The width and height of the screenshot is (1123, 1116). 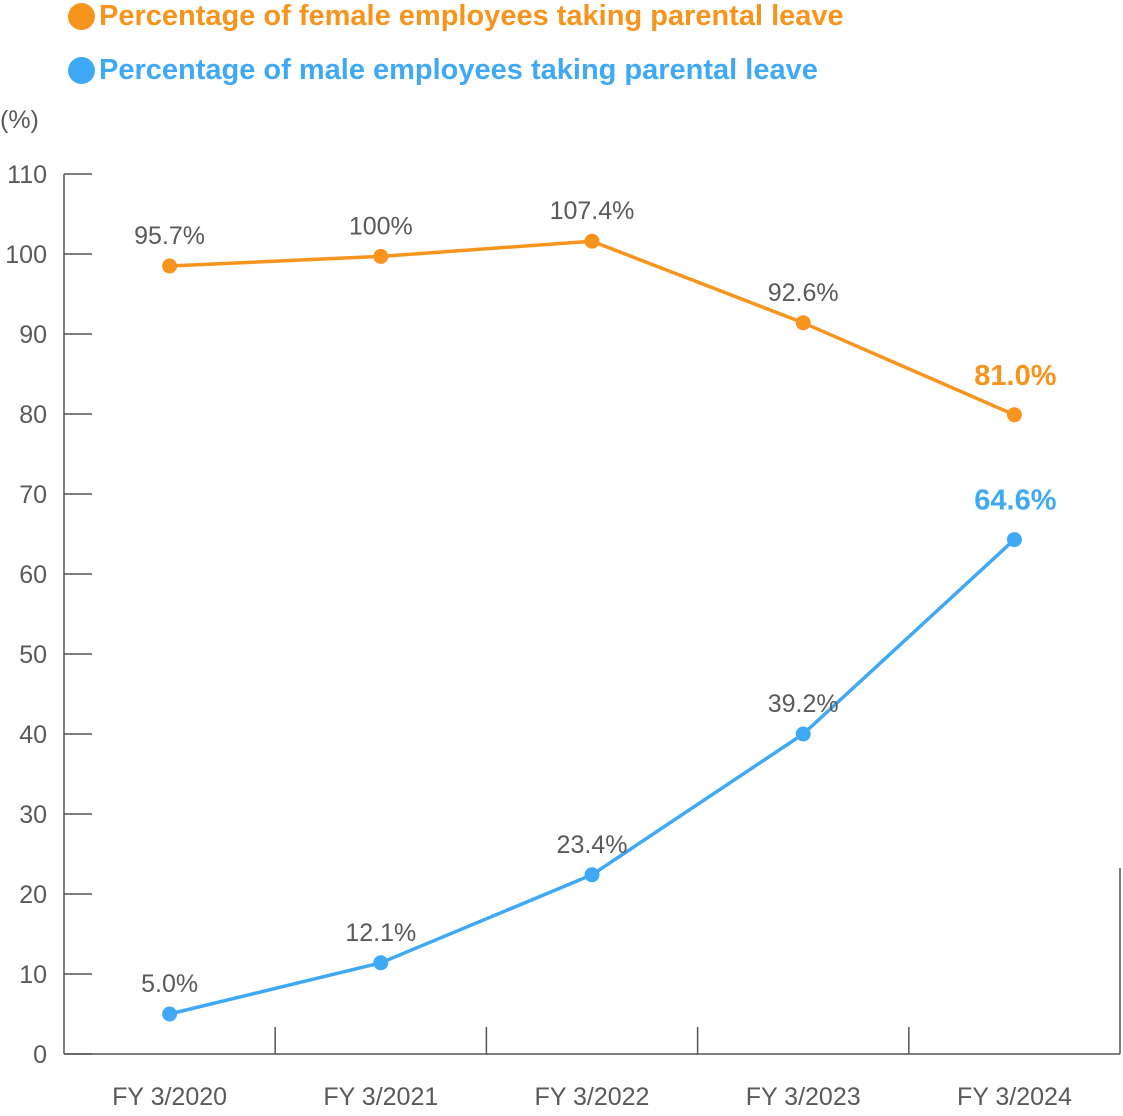 What do you see at coordinates (33, 655) in the screenshot?
I see `y-tick-label: 50` at bounding box center [33, 655].